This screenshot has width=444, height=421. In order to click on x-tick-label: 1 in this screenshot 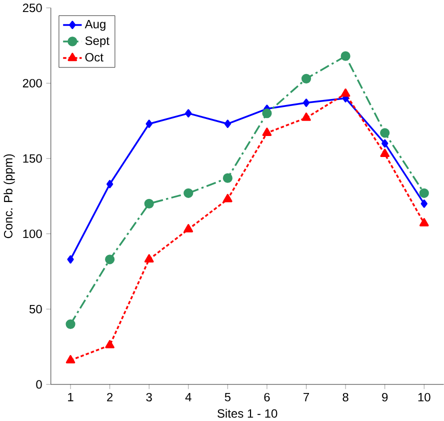, I will do `click(71, 396)`.